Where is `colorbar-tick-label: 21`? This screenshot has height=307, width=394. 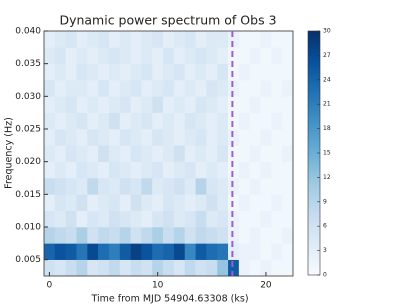
colorbar-tick-label: 21 is located at coordinates (327, 104).